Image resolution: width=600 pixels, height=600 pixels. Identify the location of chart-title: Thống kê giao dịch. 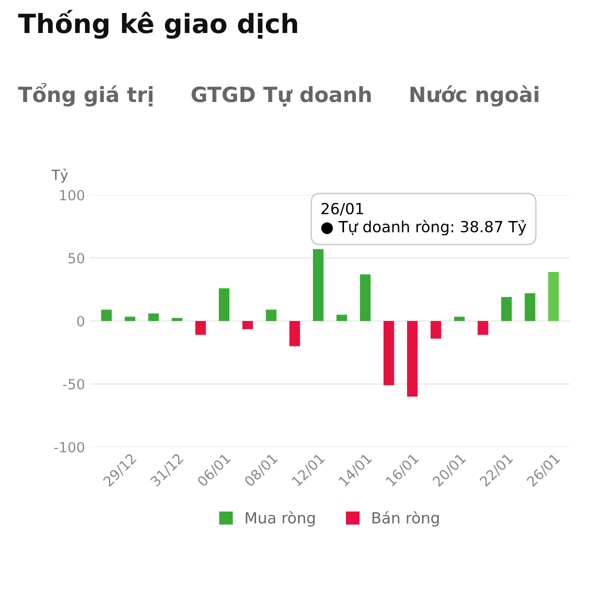
(158, 24).